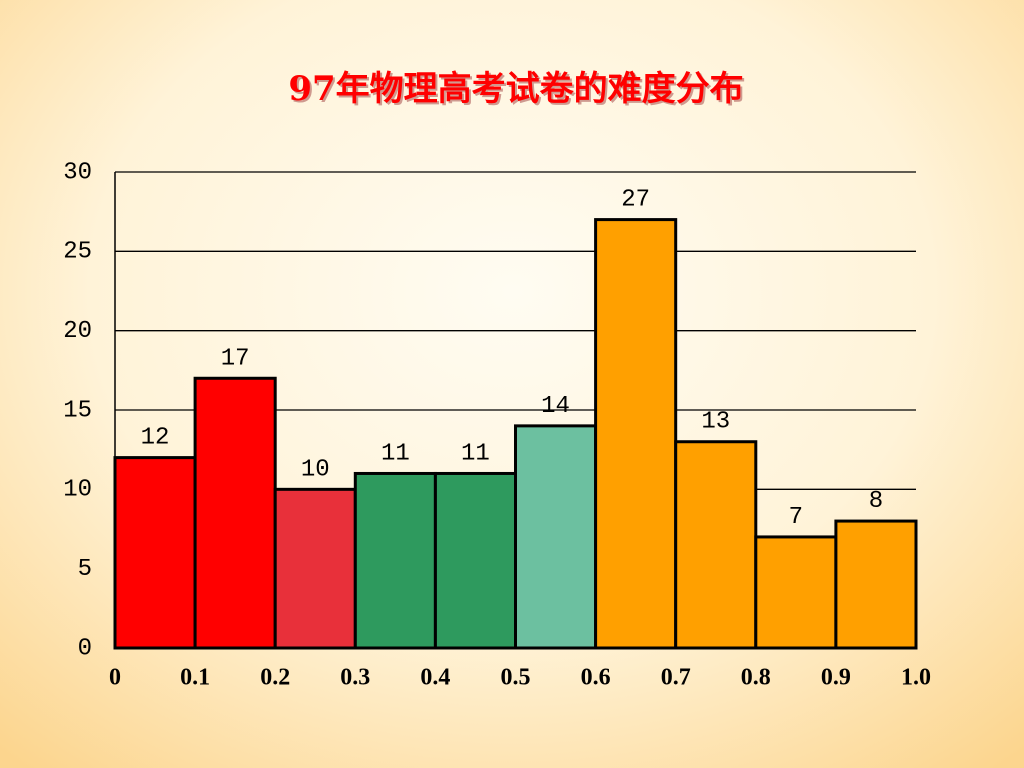 This screenshot has height=768, width=1024. I want to click on data-label: 12, so click(155, 438).